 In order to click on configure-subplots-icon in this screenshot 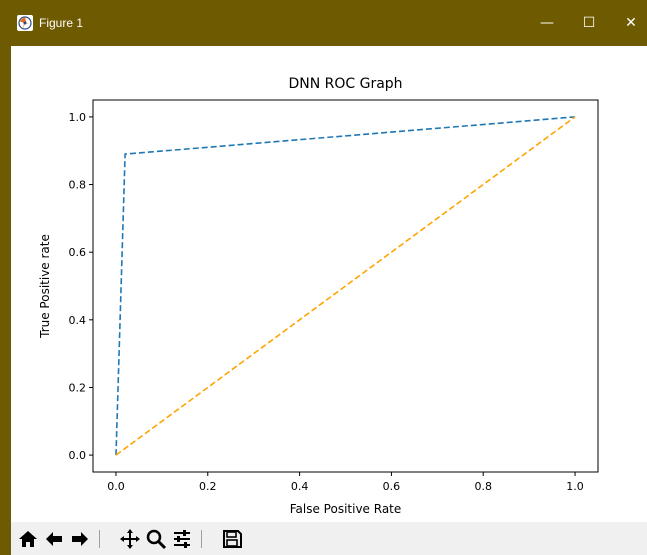, I will do `click(182, 539)`.